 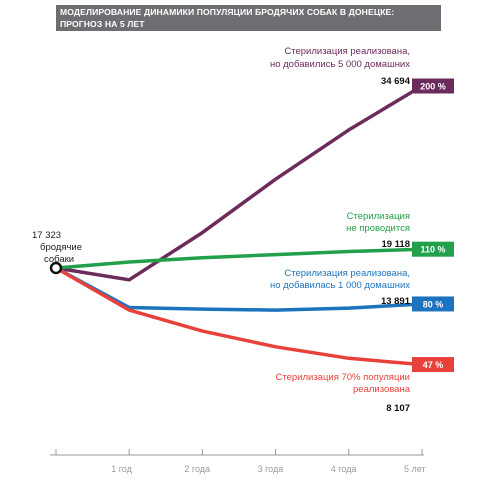 What do you see at coordinates (395, 244) in the screenshot?
I see `series-end-value: 19 118` at bounding box center [395, 244].